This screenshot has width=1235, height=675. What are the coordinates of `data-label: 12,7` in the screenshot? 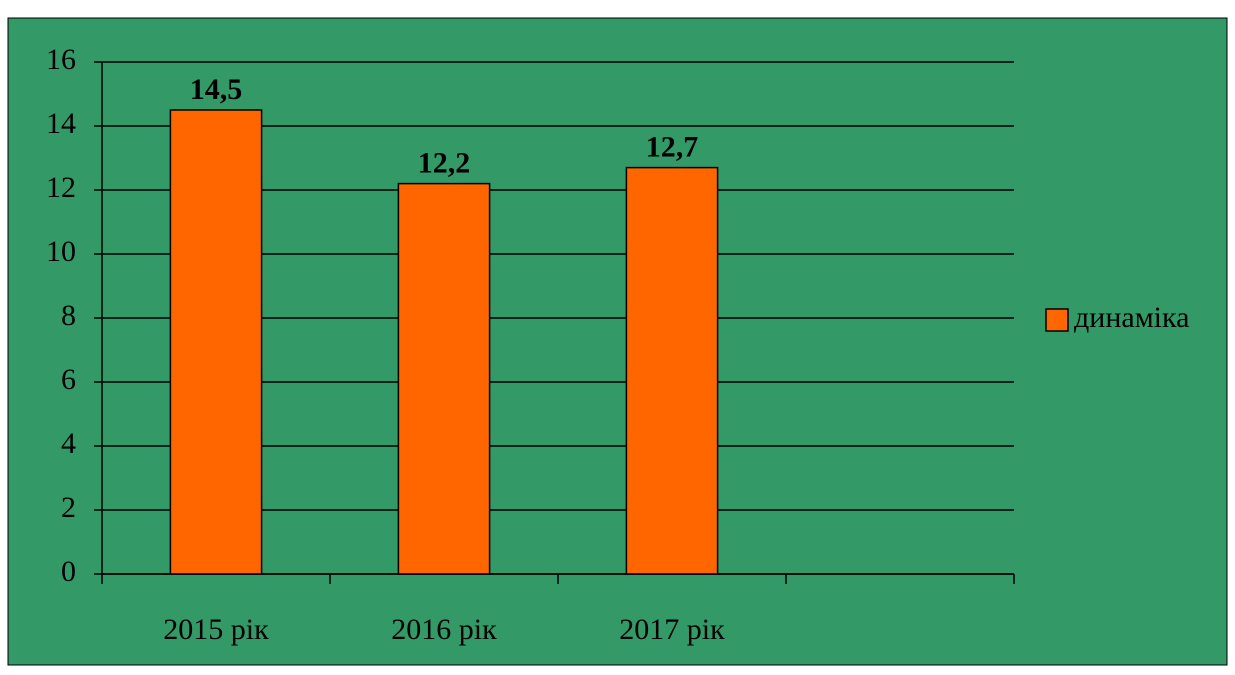 It's located at (672, 146).